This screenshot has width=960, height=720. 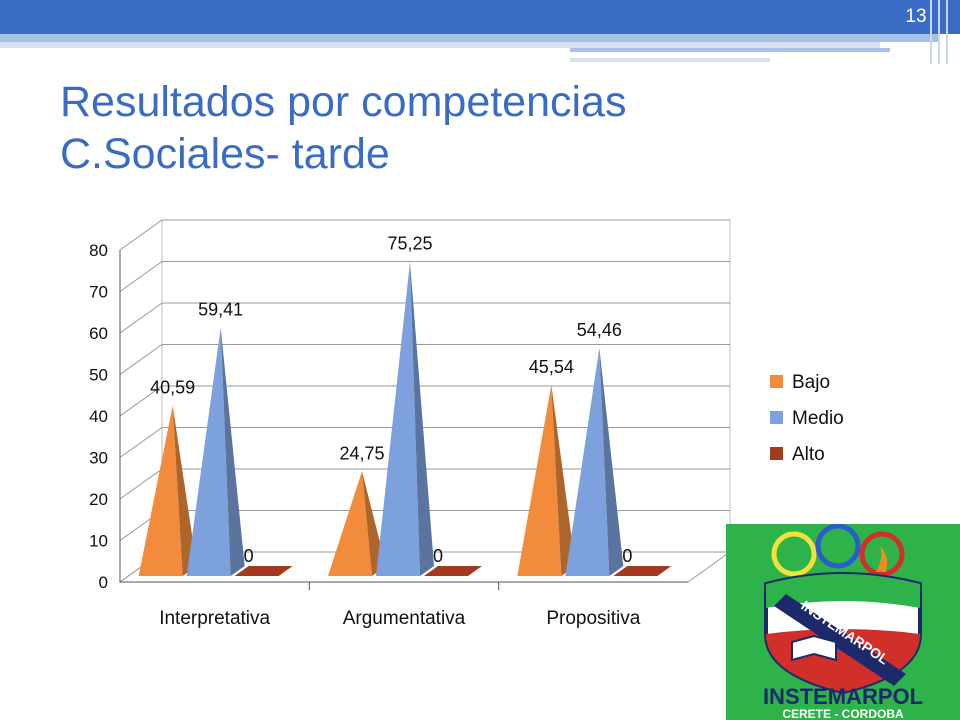 I want to click on y-tick-label: 20, so click(x=98, y=499).